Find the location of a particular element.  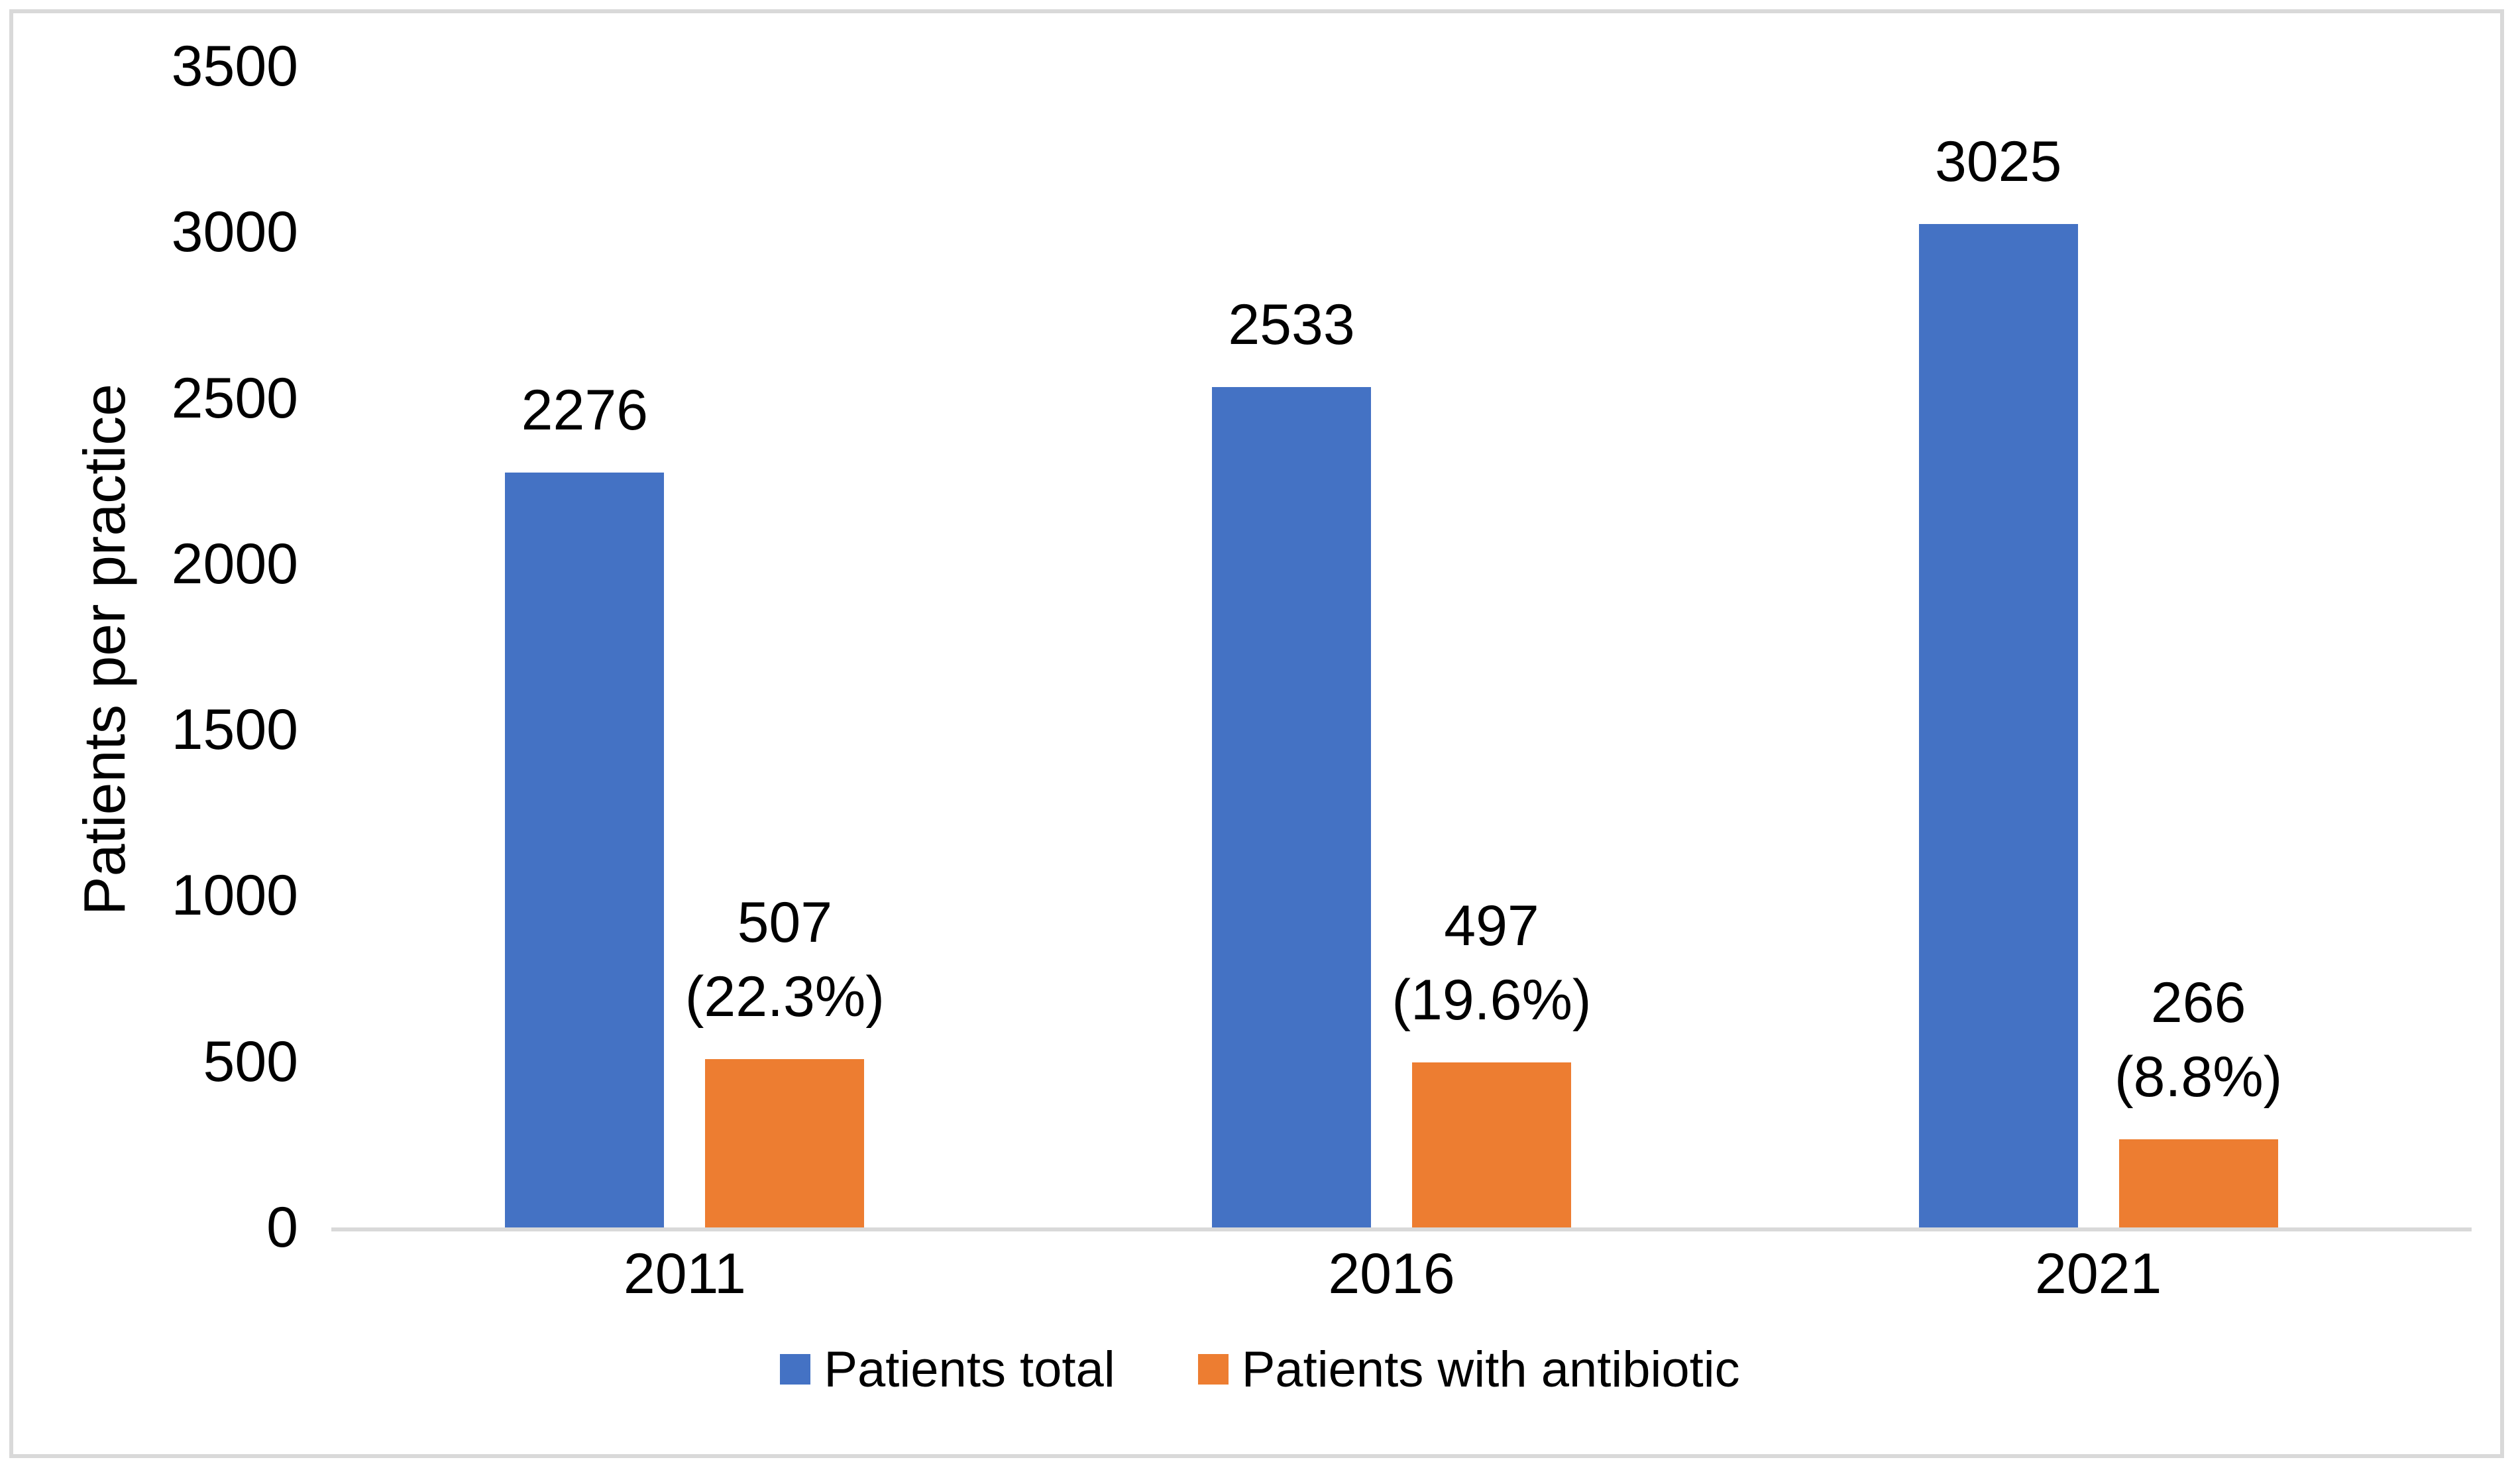

bar-data-label-patients-total-2021: 3025 is located at coordinates (1998, 161).